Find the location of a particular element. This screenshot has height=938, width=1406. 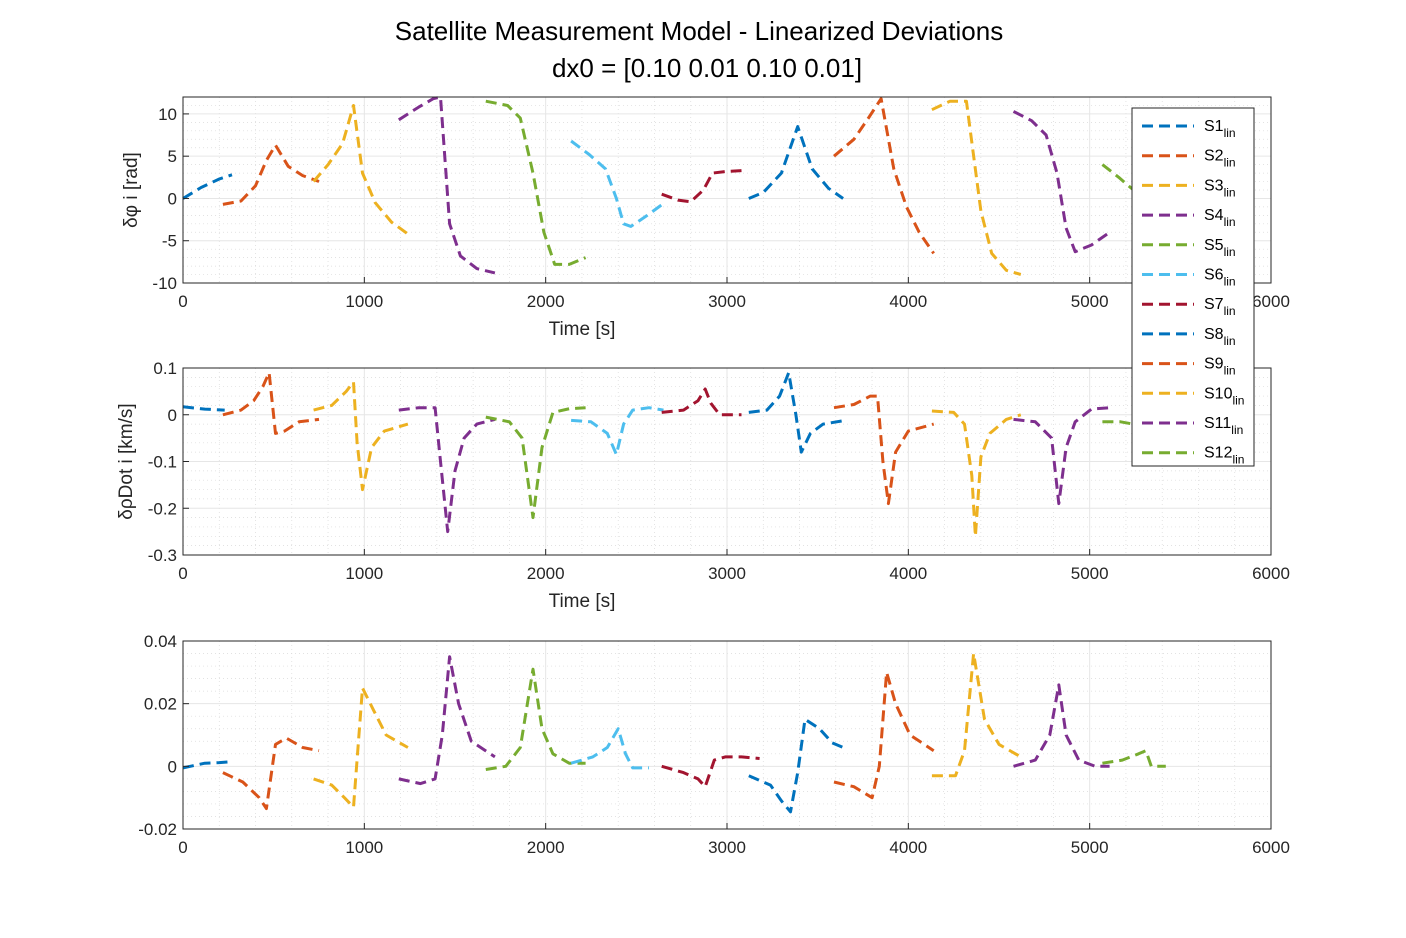

y-axis-label: δφ i [rad] is located at coordinates (131, 190).